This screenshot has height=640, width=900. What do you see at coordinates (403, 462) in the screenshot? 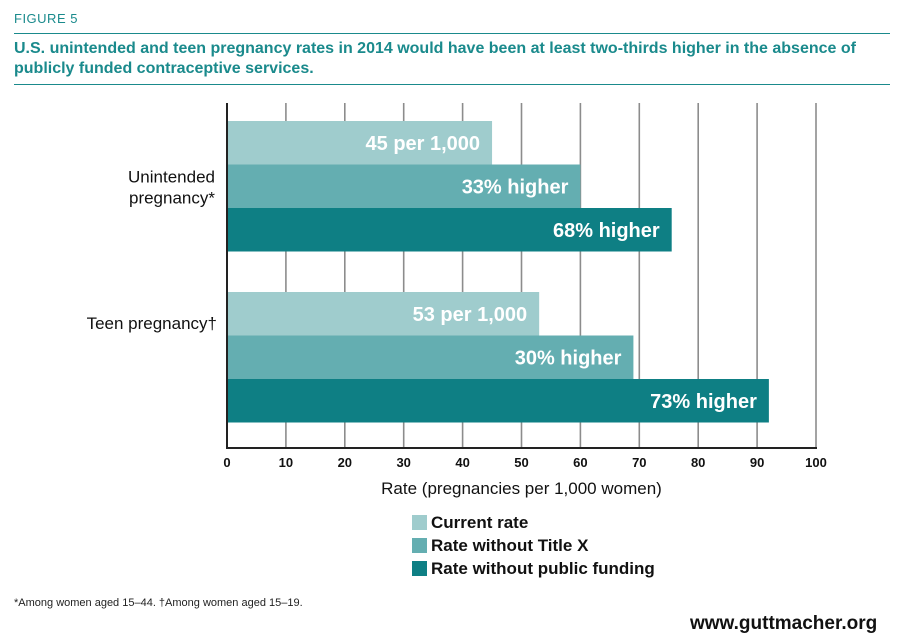
I see `x-tick-label: 30` at bounding box center [403, 462].